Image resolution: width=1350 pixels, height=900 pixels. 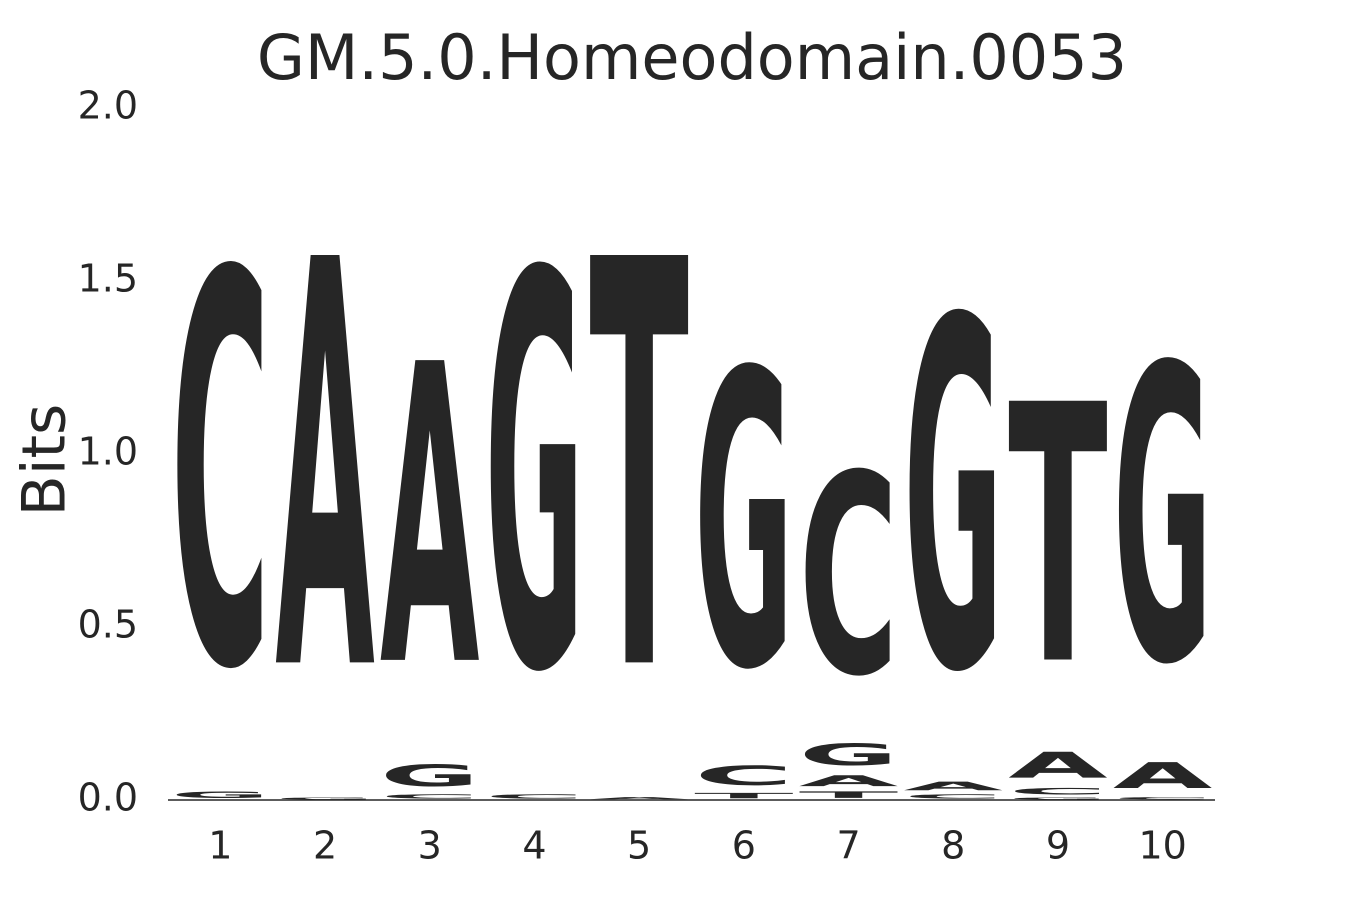 I want to click on x-tick-label: 4, so click(x=534, y=846).